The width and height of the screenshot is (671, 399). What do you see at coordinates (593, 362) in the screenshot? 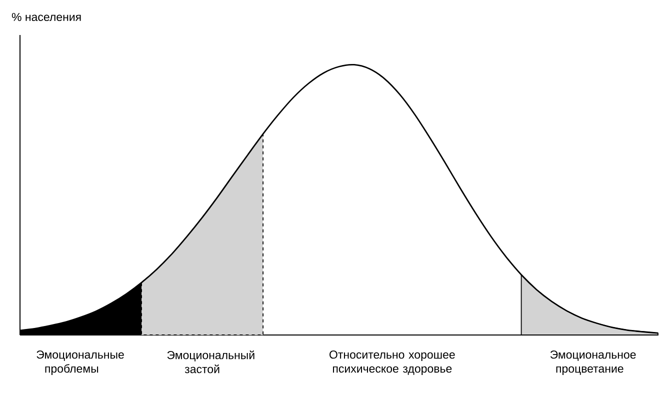
I see `text: Эмоциональное процветание` at bounding box center [593, 362].